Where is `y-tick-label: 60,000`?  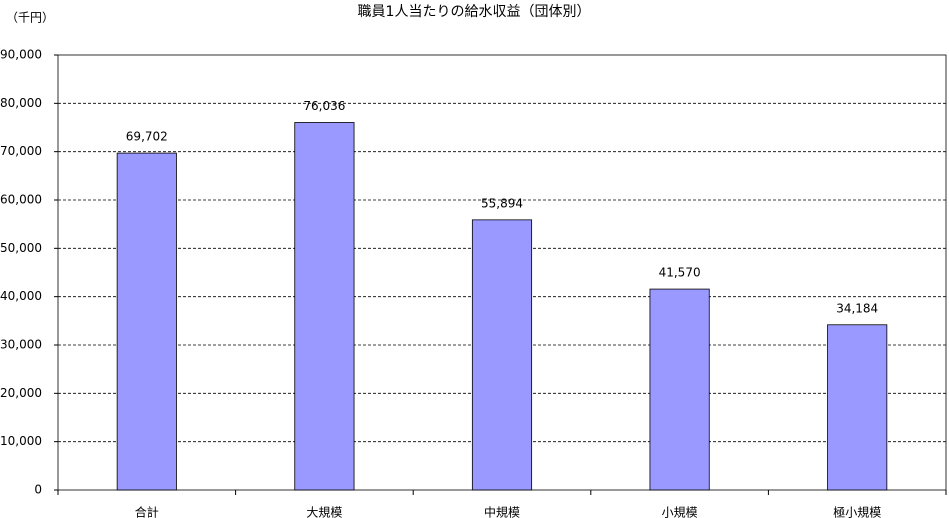 y-tick-label: 60,000 is located at coordinates (21, 200).